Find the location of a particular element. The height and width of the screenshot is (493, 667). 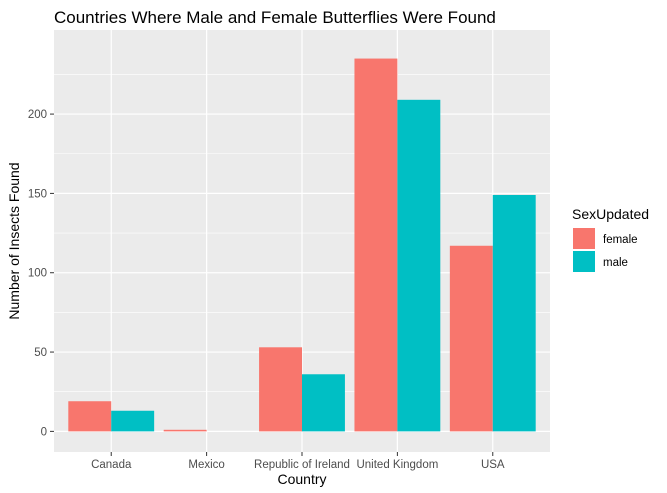

bar-male-united-kingdom is located at coordinates (419, 265).